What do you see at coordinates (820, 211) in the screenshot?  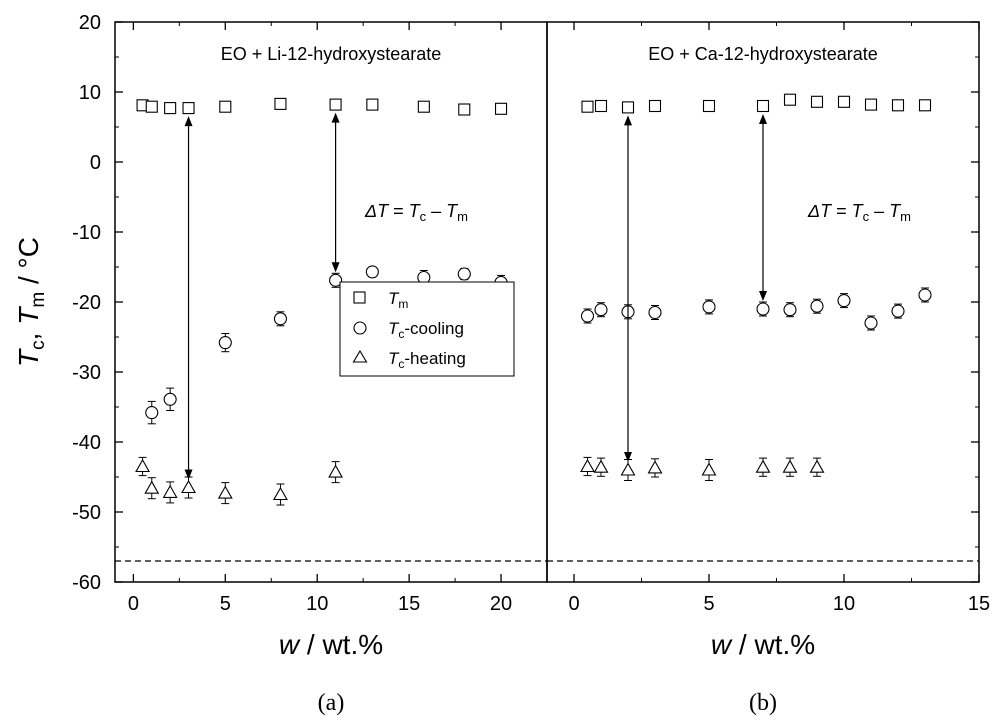 I see `eq-delta: ΔT` at bounding box center [820, 211].